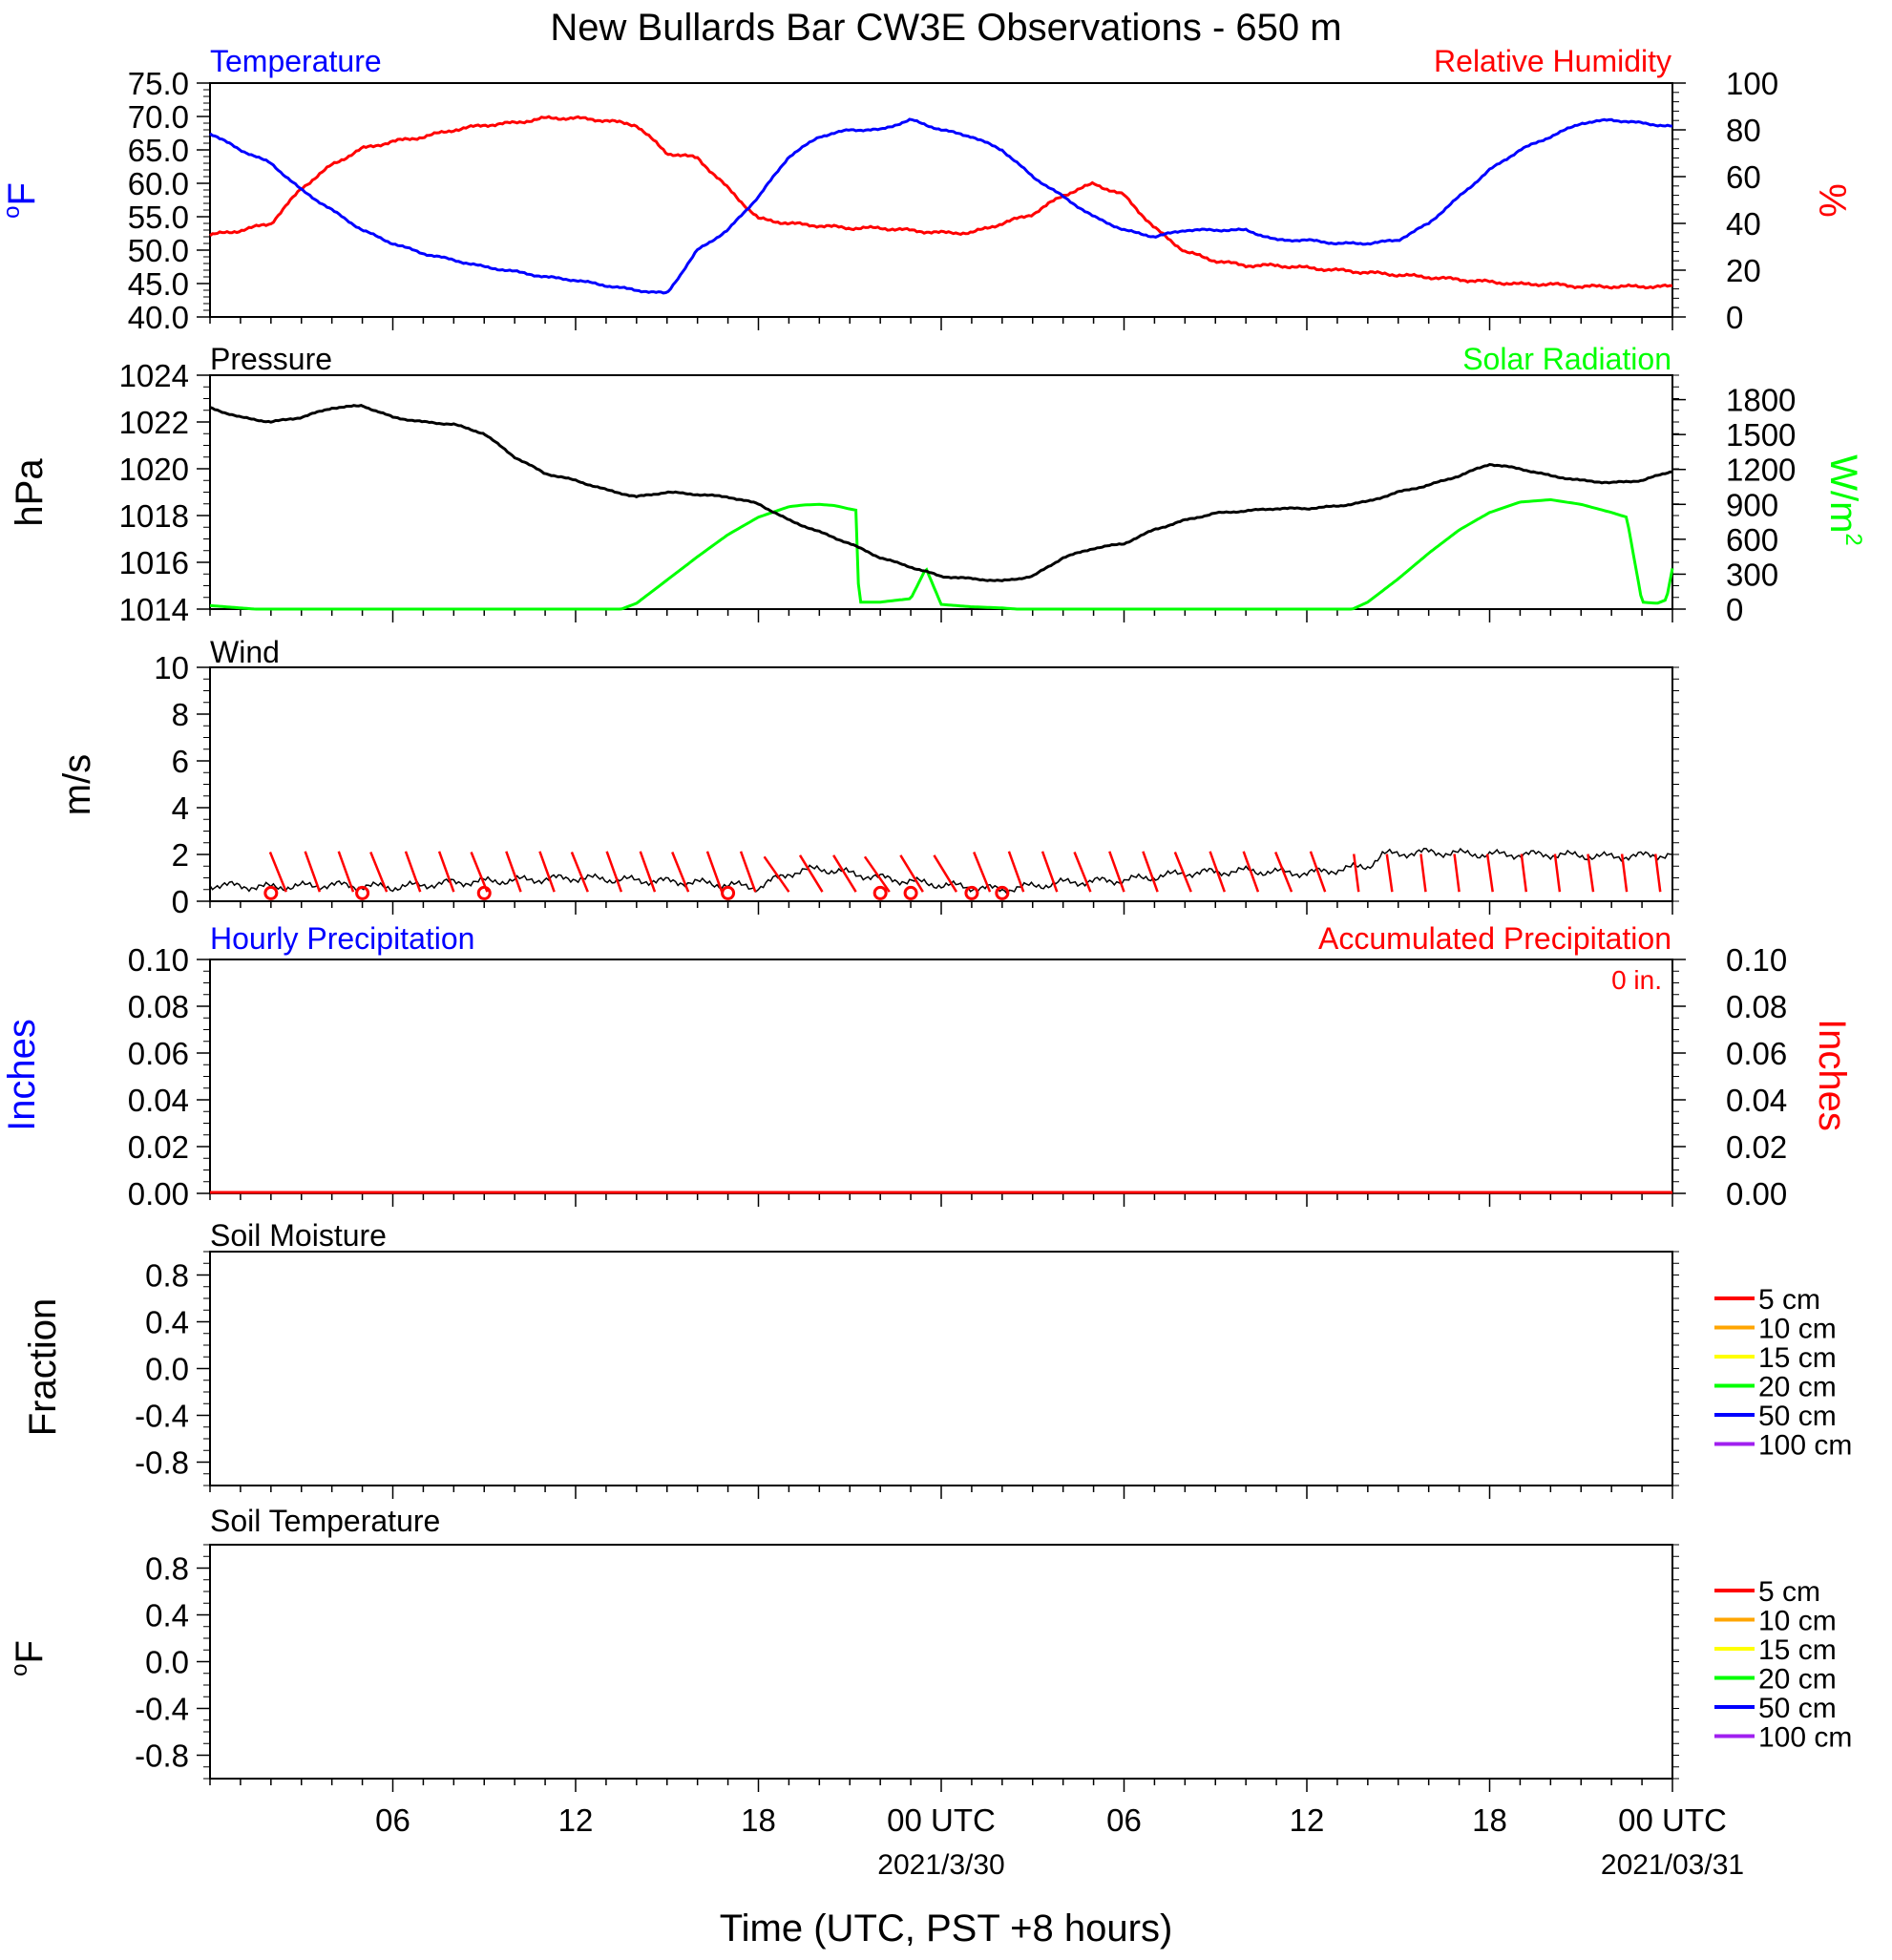  Describe the element at coordinates (158, 83) in the screenshot. I see `temp-axis-tick-label: 75.0` at that location.